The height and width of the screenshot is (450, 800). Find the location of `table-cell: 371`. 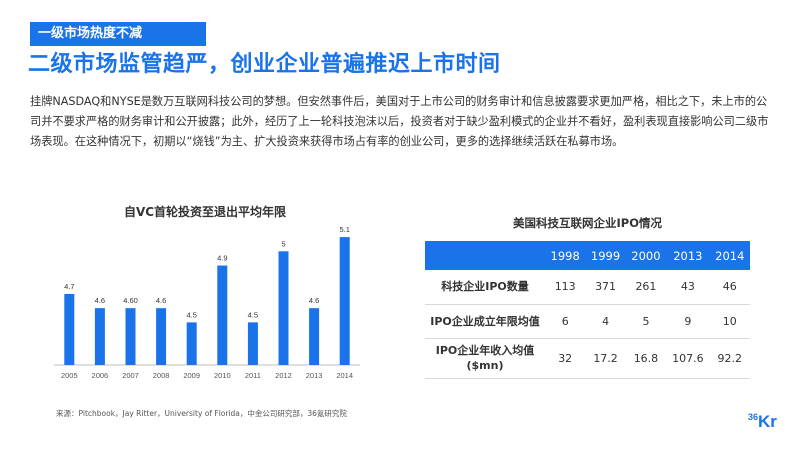

table-cell: 371 is located at coordinates (605, 287).